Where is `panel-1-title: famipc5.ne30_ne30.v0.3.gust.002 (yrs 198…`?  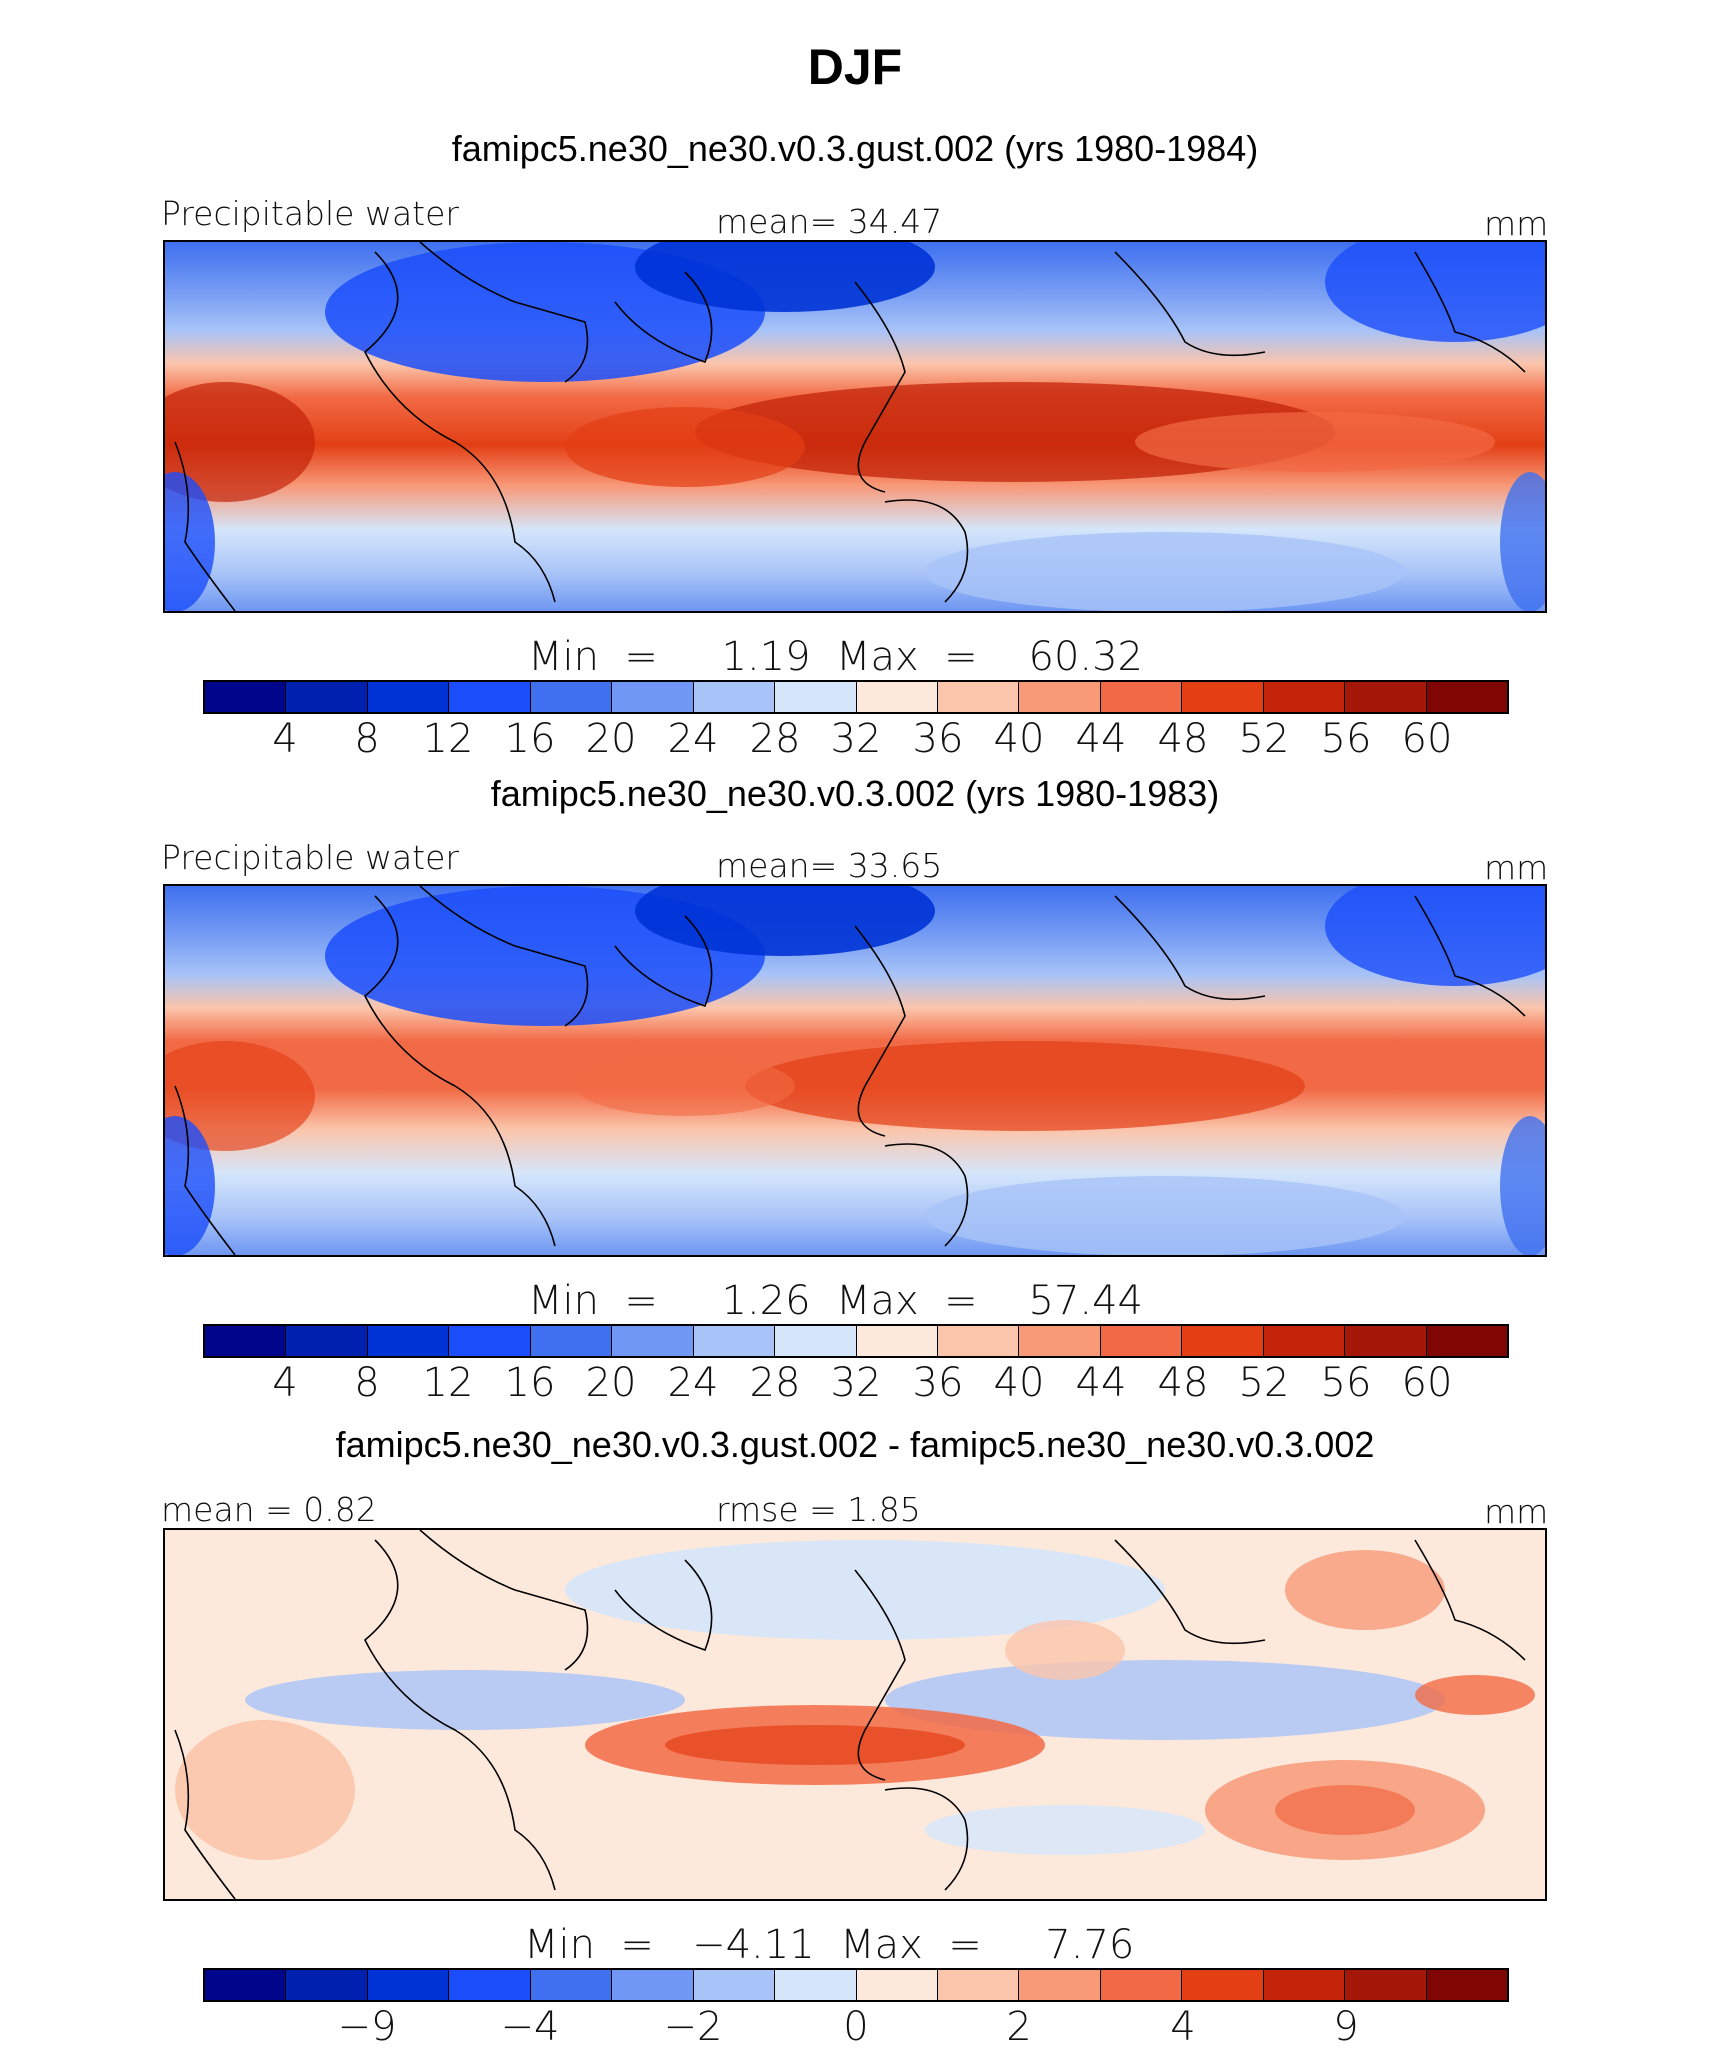
panel-1-title: famipc5.ne30_ne30.v0.3.gust.002 (yrs 198… is located at coordinates (855, 148).